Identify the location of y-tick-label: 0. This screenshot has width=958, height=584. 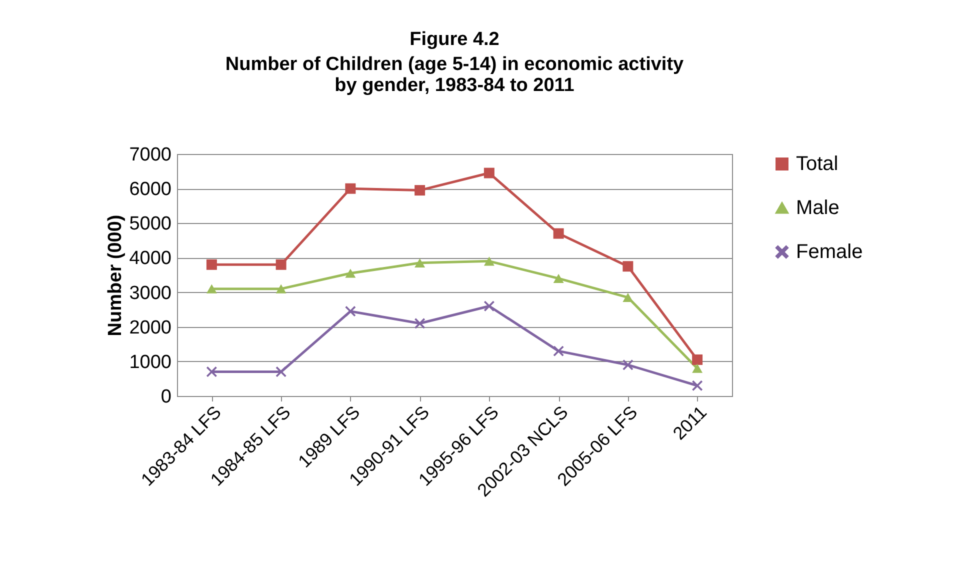
(166, 397).